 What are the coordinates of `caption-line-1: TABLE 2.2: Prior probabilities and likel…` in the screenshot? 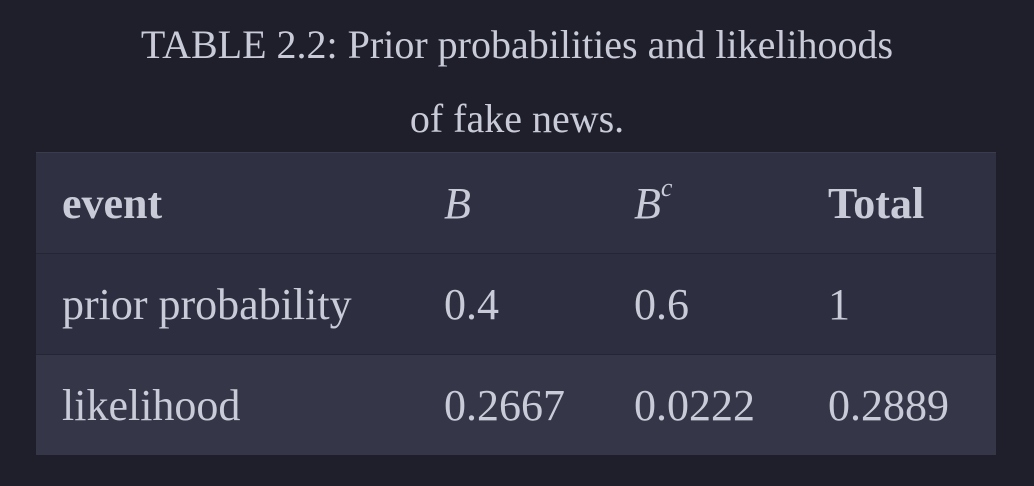 It's located at (517, 44).